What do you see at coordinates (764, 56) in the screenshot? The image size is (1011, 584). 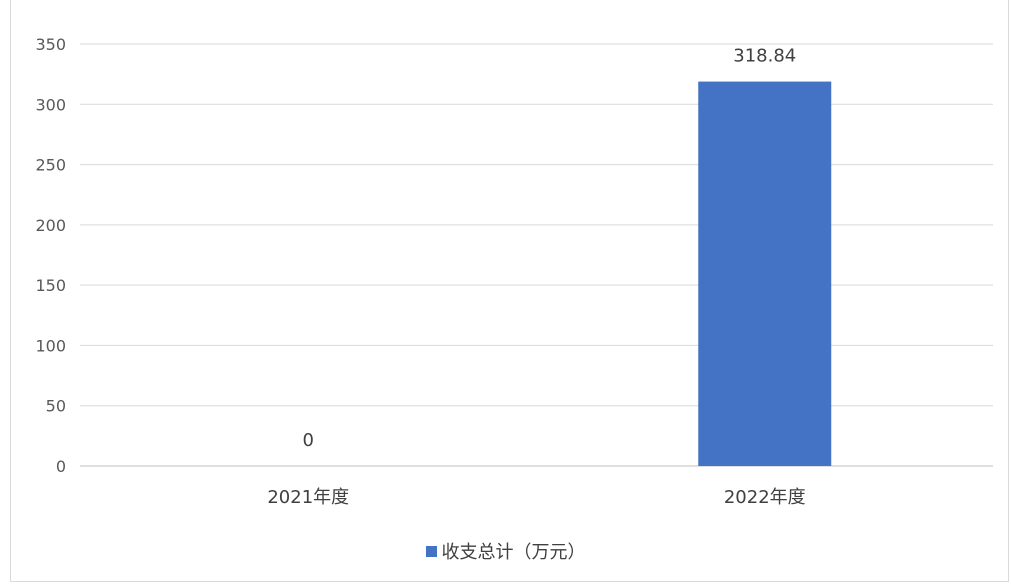 I see `data-label: 318.84` at bounding box center [764, 56].